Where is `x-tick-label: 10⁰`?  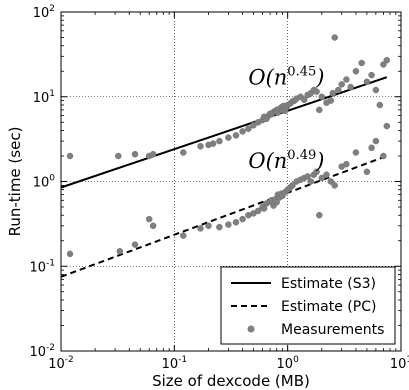
x-tick-label: 10⁰ is located at coordinates (288, 363).